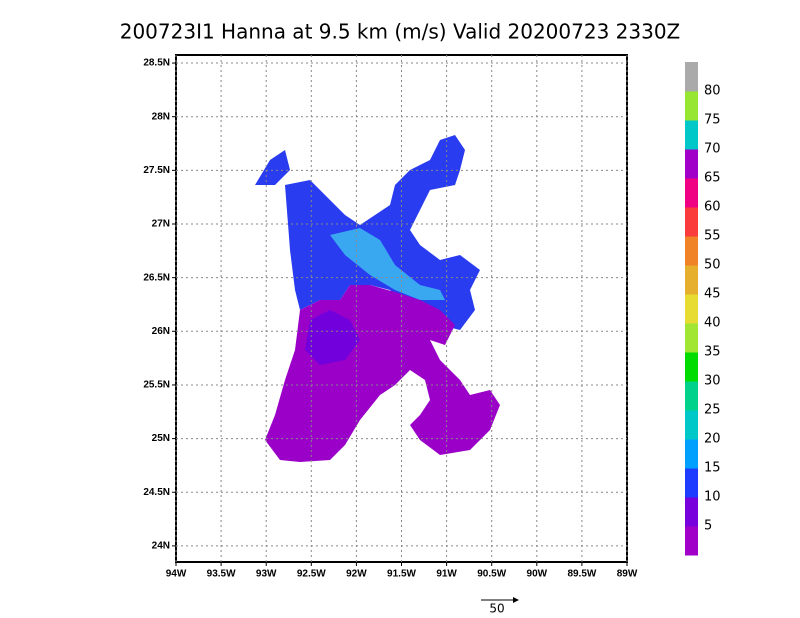  Describe the element at coordinates (712, 410) in the screenshot. I see `colorbar-label: 25` at that location.